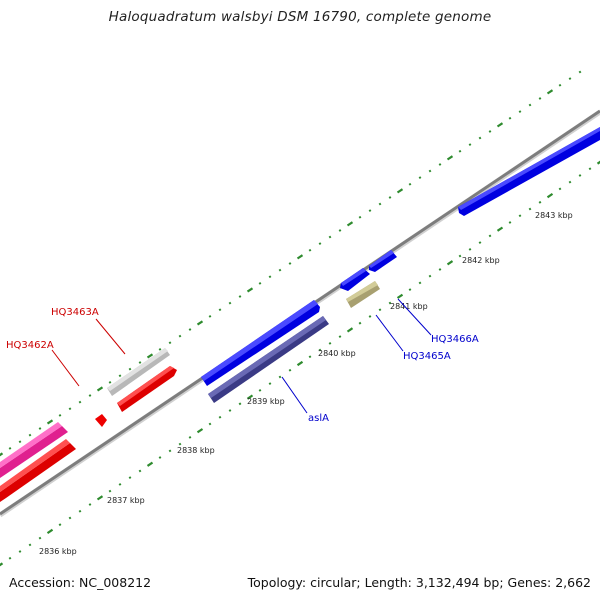 The height and width of the screenshot is (600, 600). What do you see at coordinates (529, 171) in the screenshot?
I see `feature-blue-right` at bounding box center [529, 171].